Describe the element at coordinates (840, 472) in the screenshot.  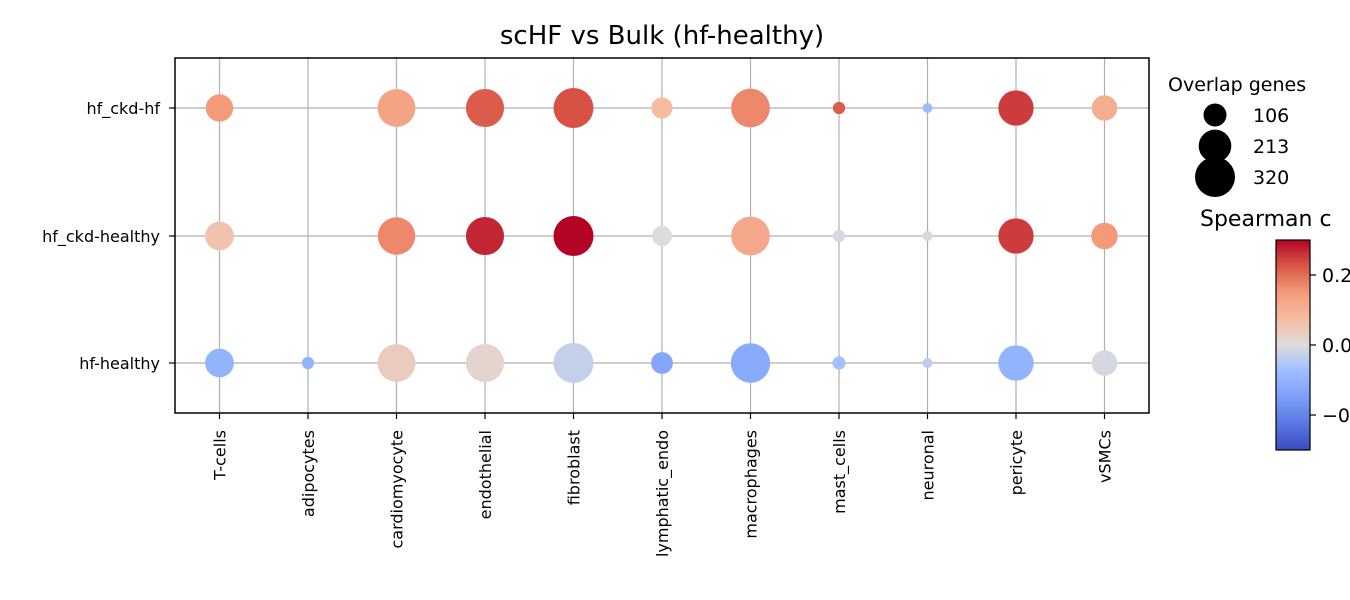
I see `x-tick-label: mast_cells` at that location.